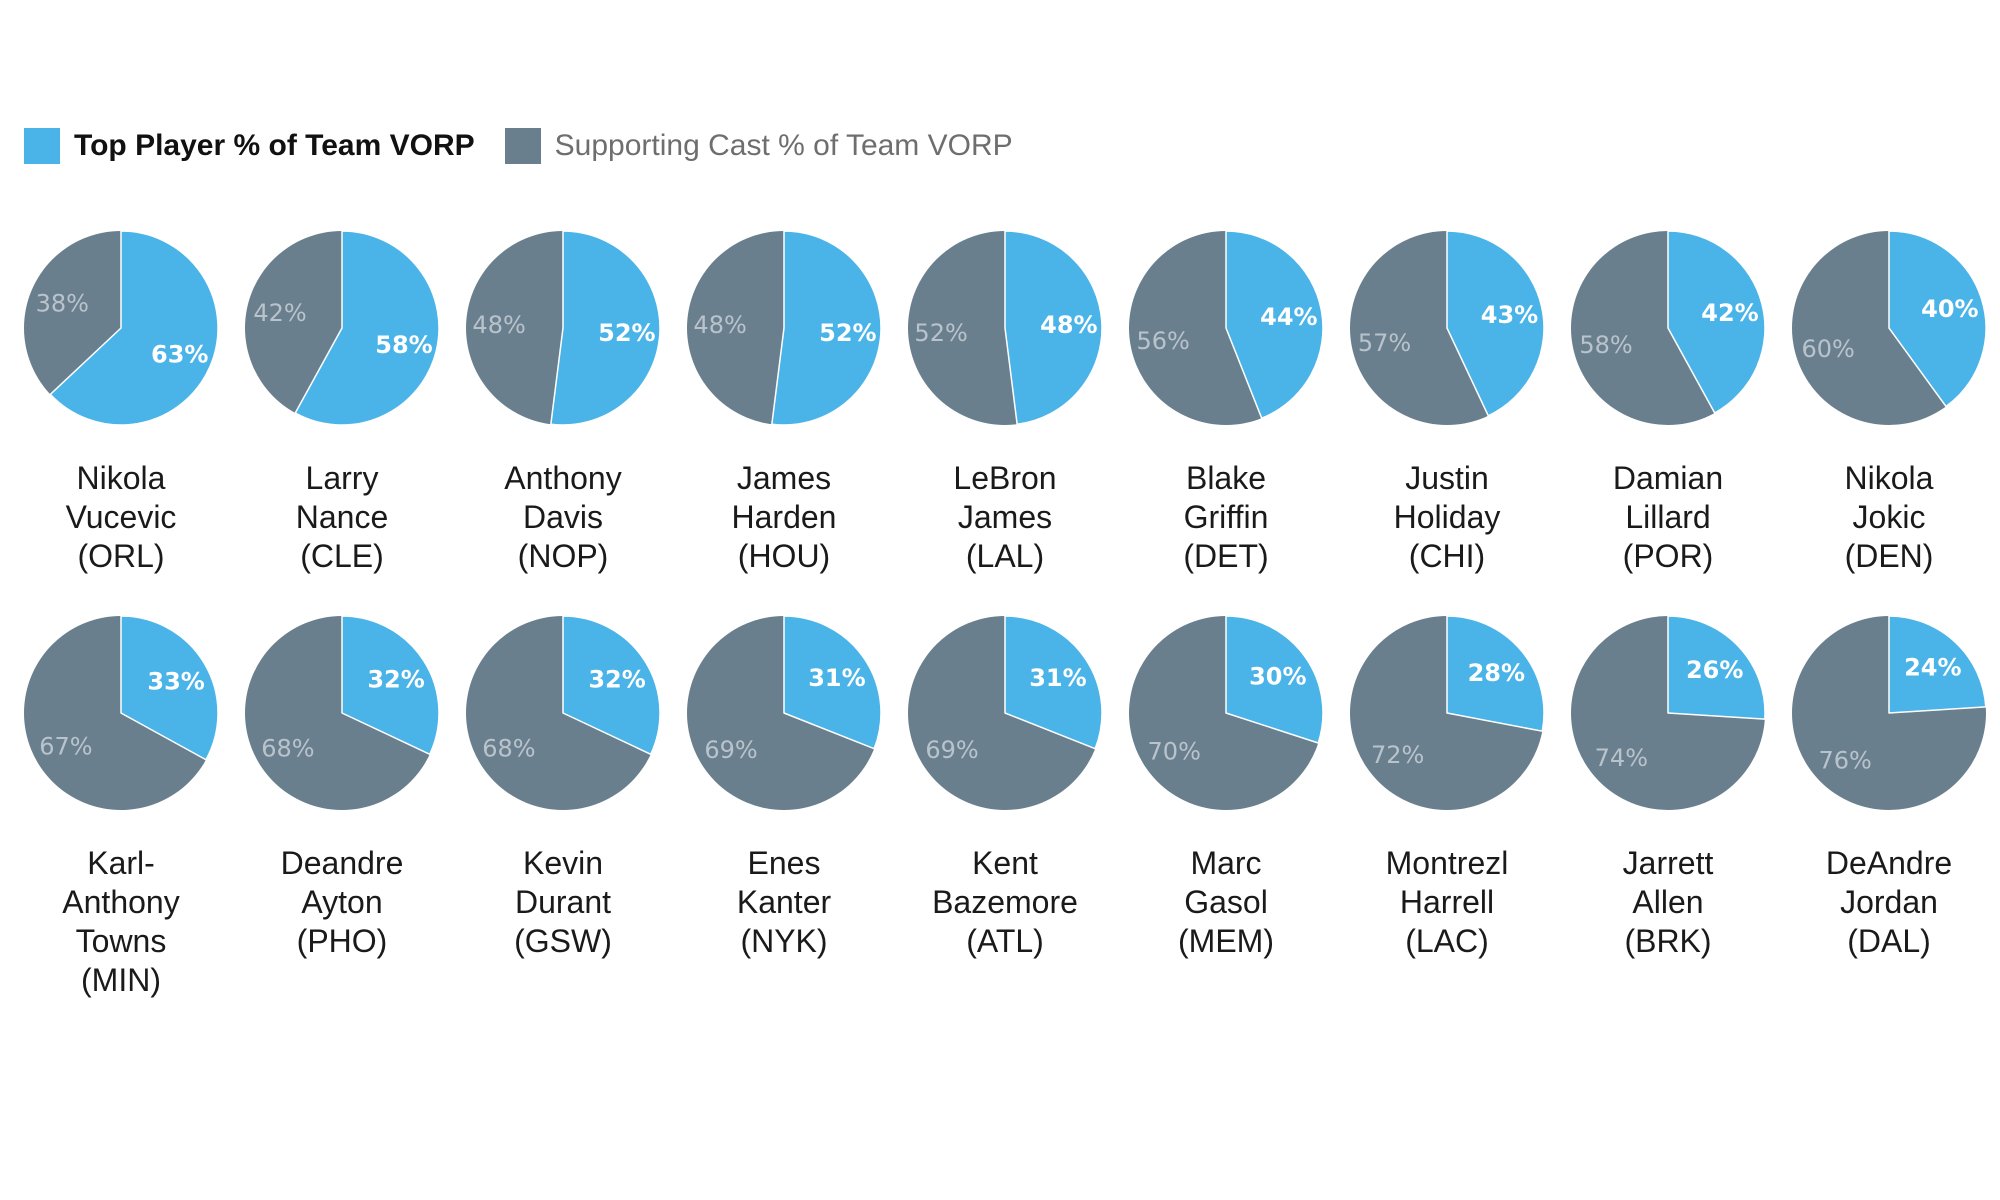 Image resolution: width=2000 pixels, height=1200 pixels. What do you see at coordinates (563, 941) in the screenshot?
I see `player-name-line: (GSW)` at bounding box center [563, 941].